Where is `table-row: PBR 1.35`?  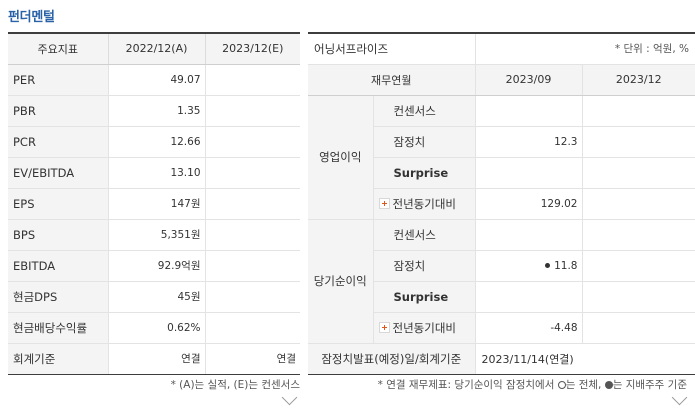
table-row: PBR 1.35 is located at coordinates (154, 111).